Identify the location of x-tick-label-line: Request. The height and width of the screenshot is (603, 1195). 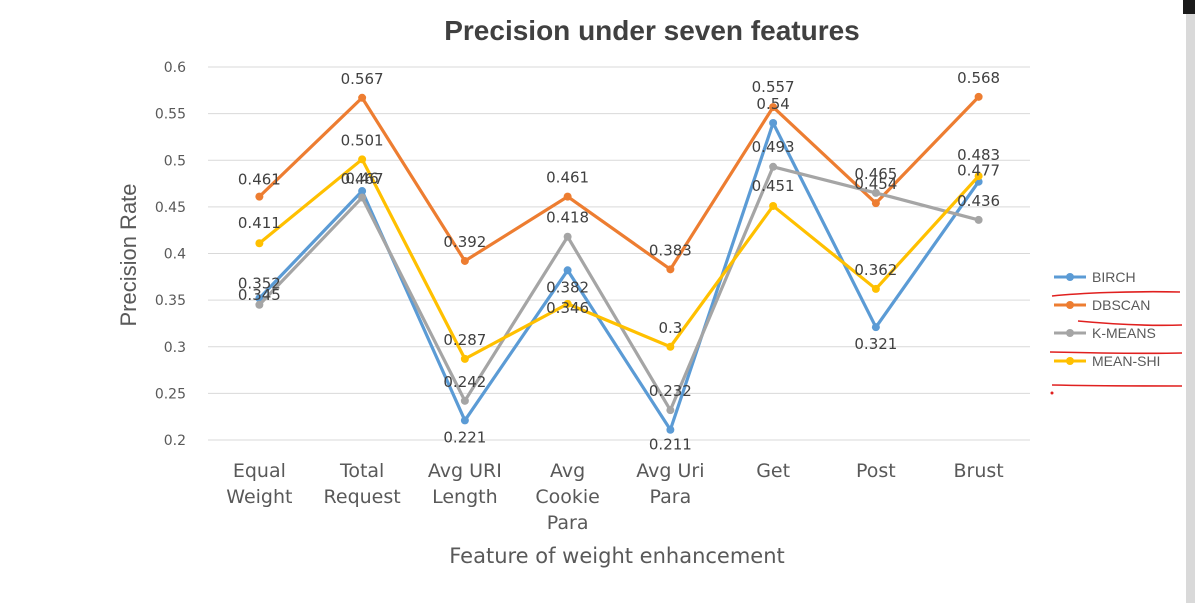
(362, 497).